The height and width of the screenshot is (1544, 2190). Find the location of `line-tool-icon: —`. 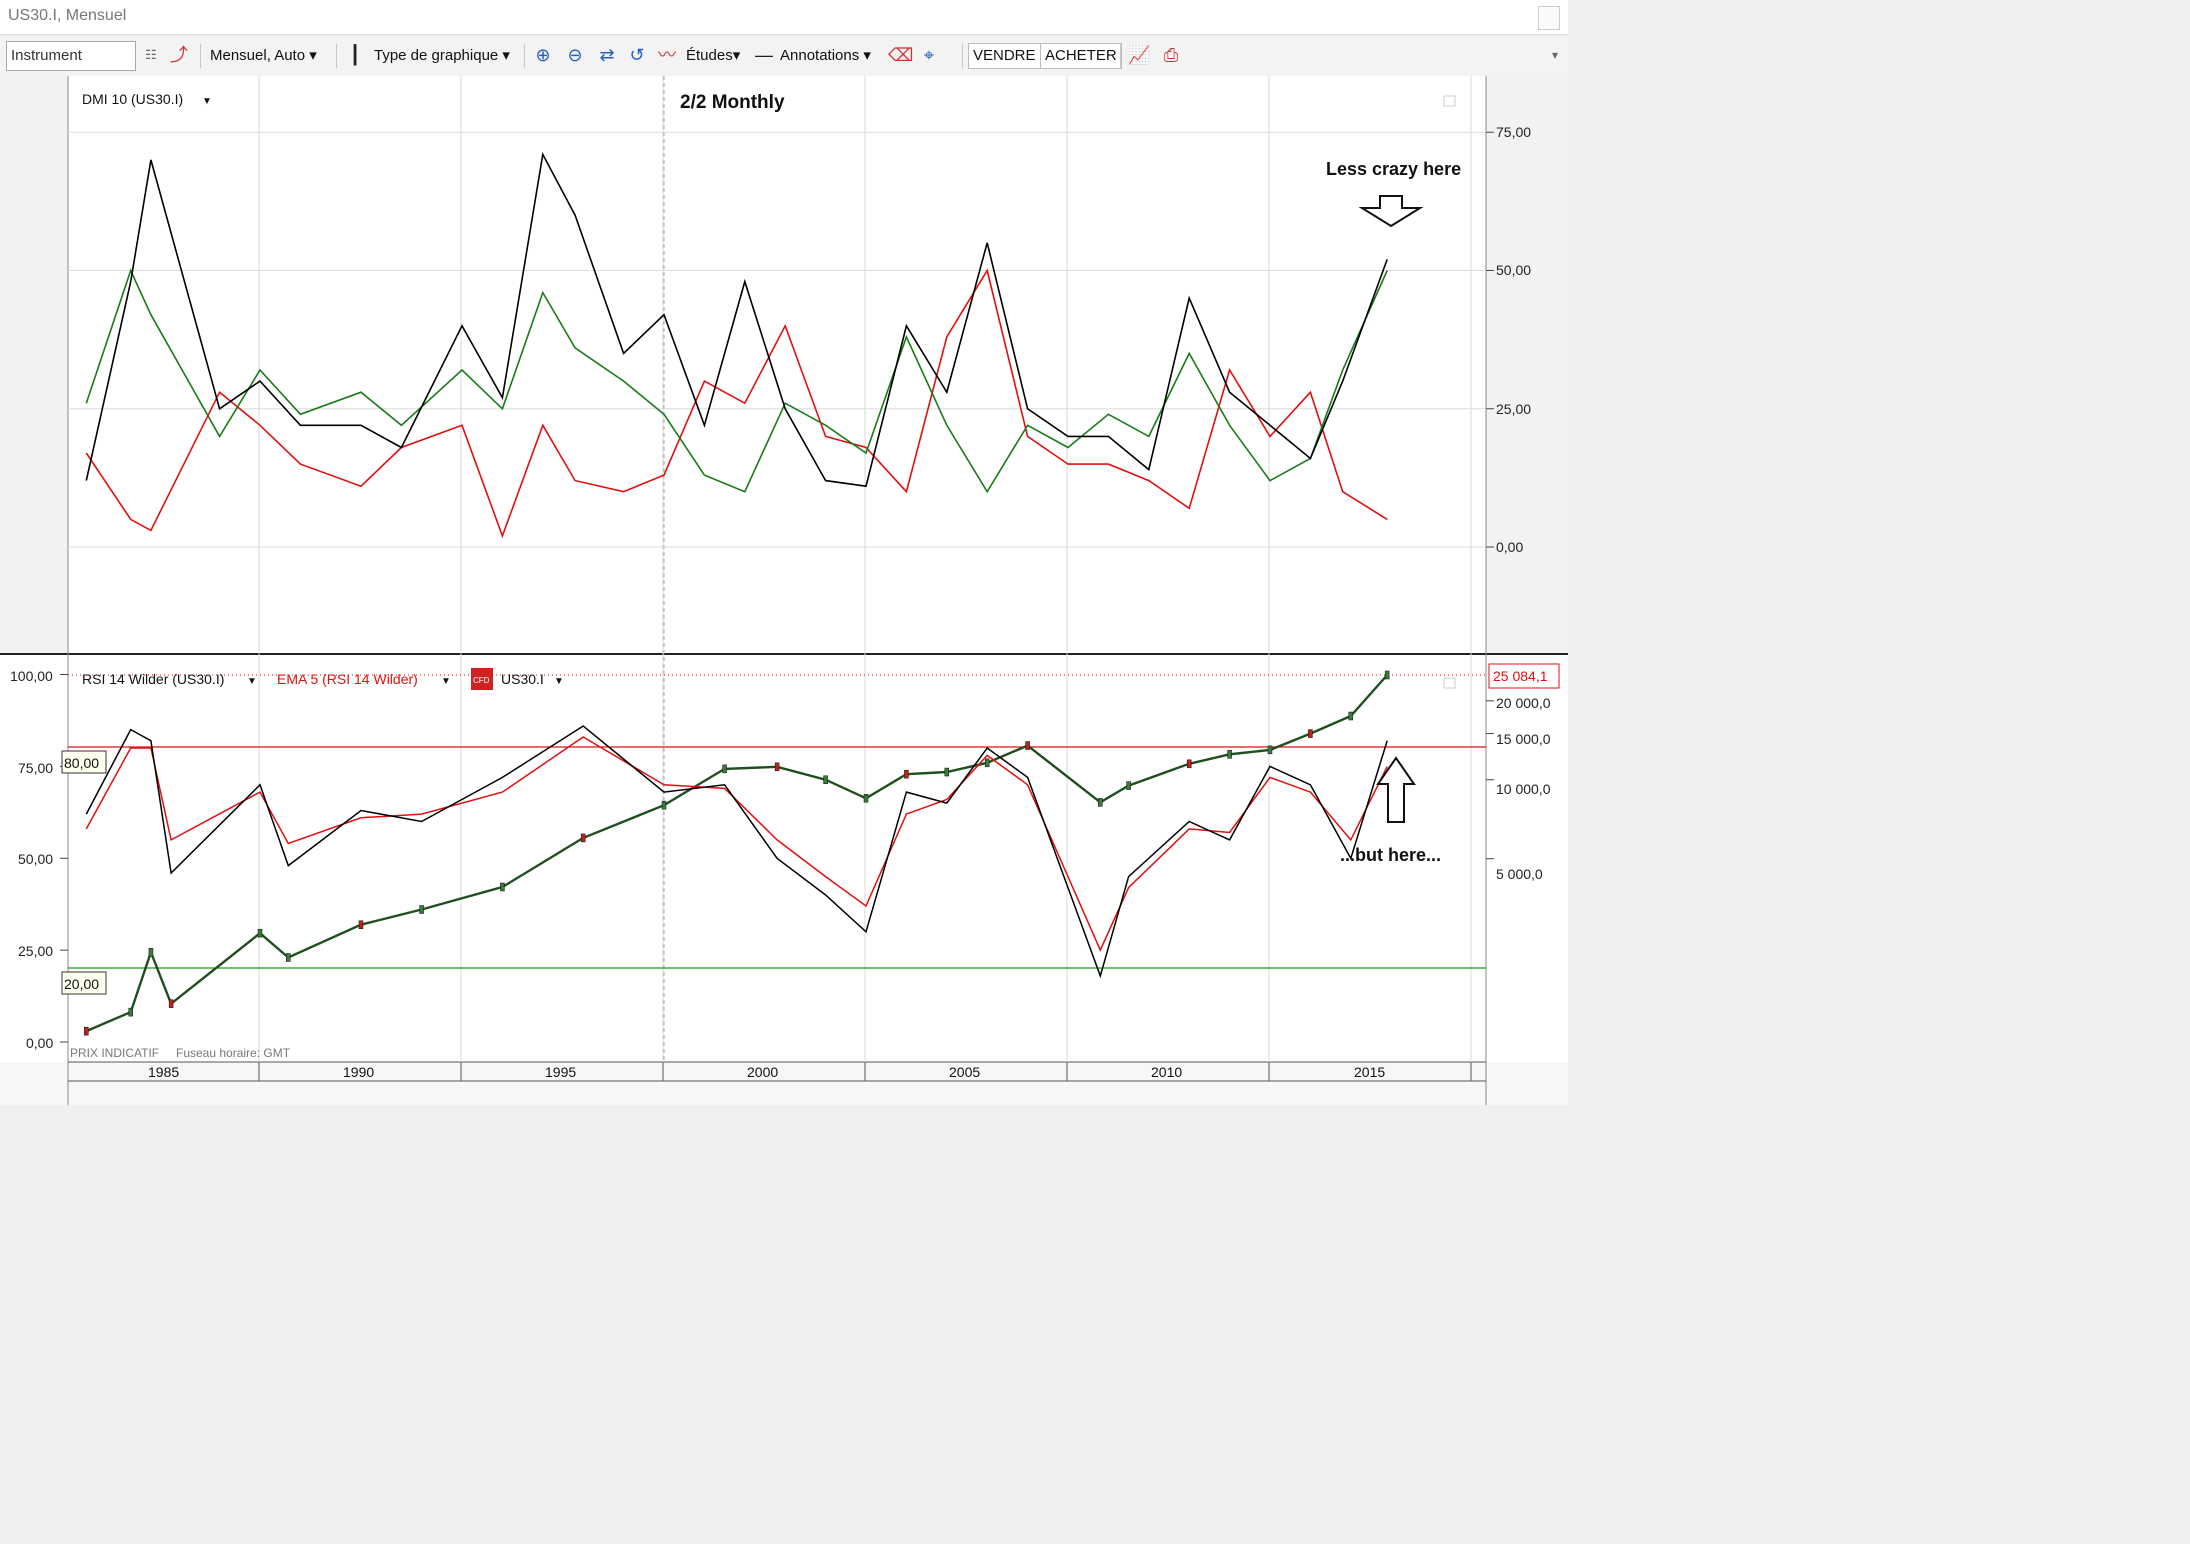

line-tool-icon: — is located at coordinates (764, 55).